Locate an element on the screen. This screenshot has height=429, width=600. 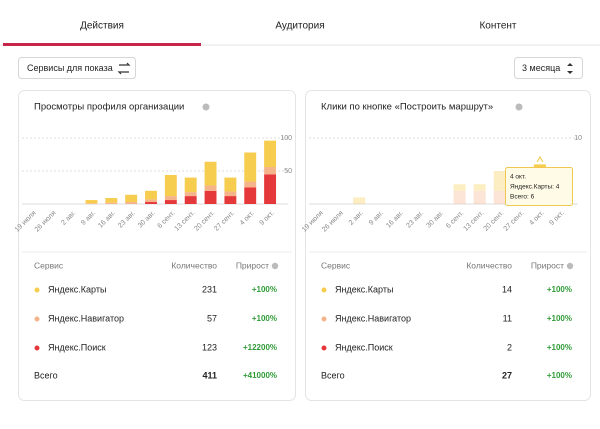
total-count: 411 is located at coordinates (209, 375).